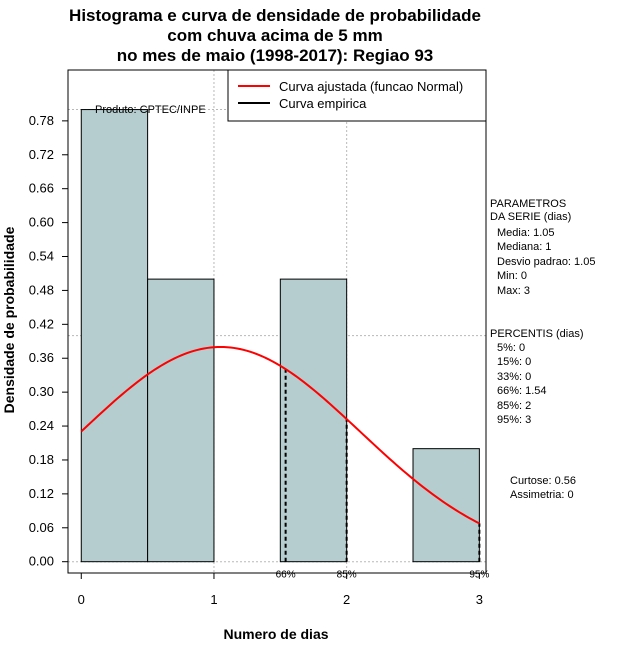 This screenshot has height=660, width=640. What do you see at coordinates (542, 495) in the screenshot?
I see `assimetria: Assimetria: 0` at bounding box center [542, 495].